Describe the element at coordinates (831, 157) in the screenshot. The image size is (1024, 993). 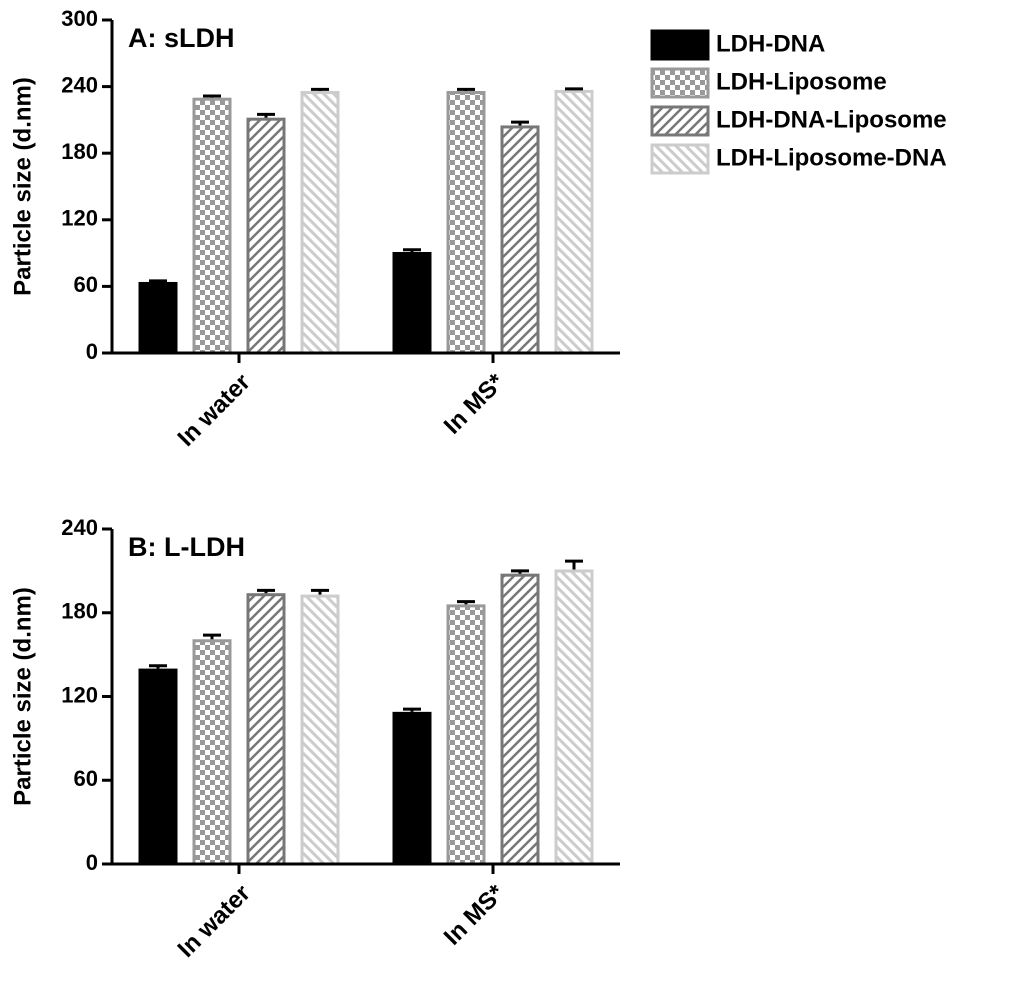
I see `legend-label: LDH-Liposome-DNA` at that location.